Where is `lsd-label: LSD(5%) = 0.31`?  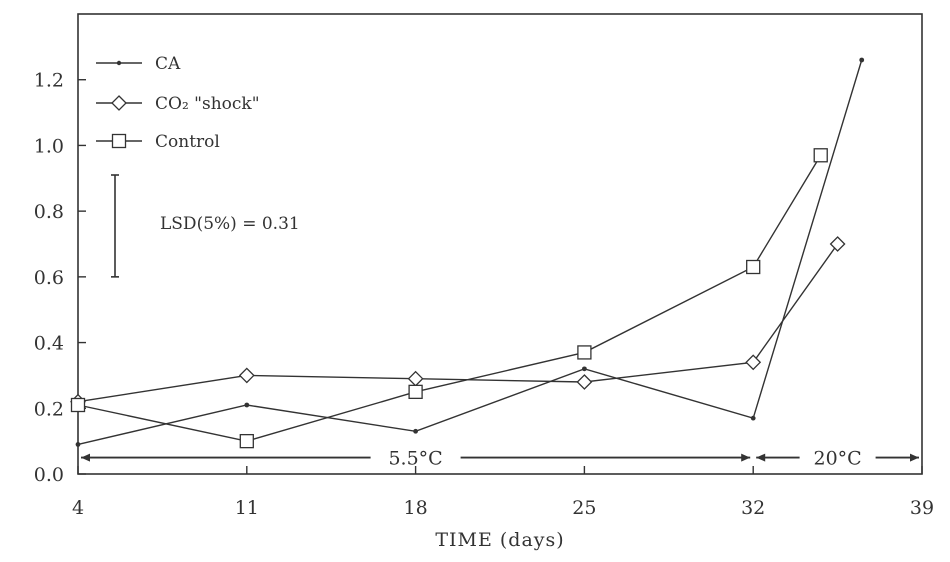
lsd-label: LSD(5%) = 0.31 is located at coordinates (230, 224).